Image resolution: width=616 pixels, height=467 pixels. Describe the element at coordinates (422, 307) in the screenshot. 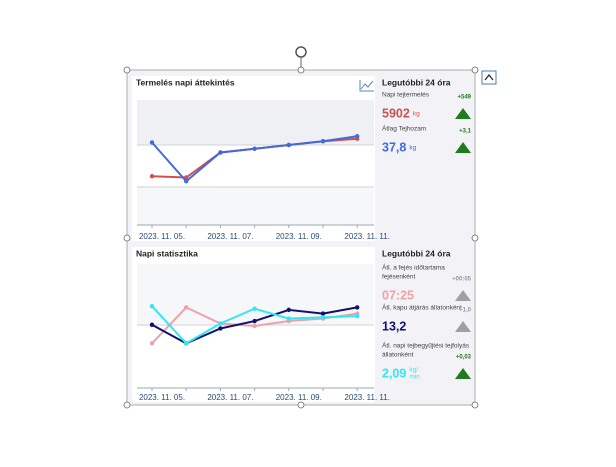

I see `kpi-label: Átl. kapu átjárás állatonként` at that location.